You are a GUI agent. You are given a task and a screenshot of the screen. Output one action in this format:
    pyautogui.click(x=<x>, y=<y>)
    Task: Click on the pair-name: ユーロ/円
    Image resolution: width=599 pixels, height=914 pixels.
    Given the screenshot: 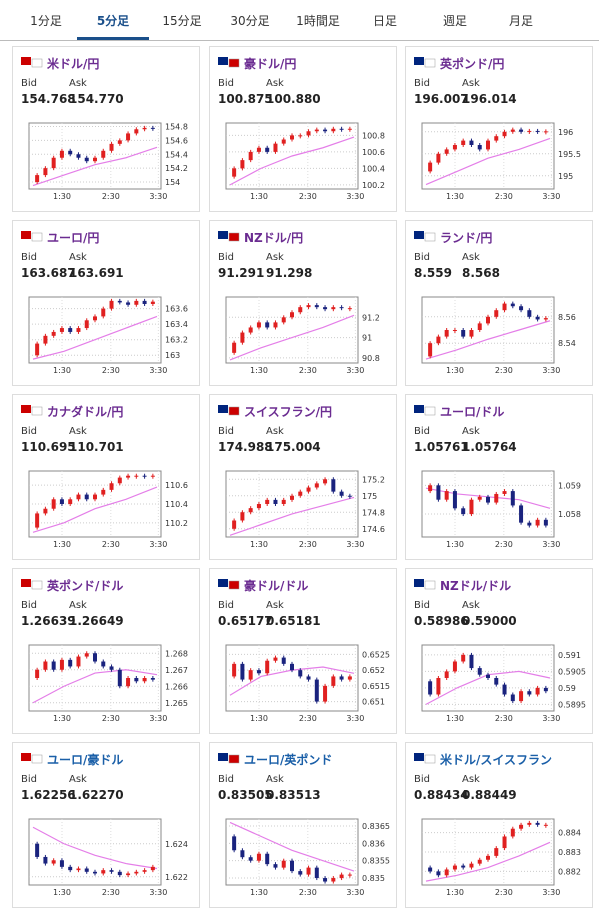 What is the action you would take?
    pyautogui.click(x=73, y=238)
    